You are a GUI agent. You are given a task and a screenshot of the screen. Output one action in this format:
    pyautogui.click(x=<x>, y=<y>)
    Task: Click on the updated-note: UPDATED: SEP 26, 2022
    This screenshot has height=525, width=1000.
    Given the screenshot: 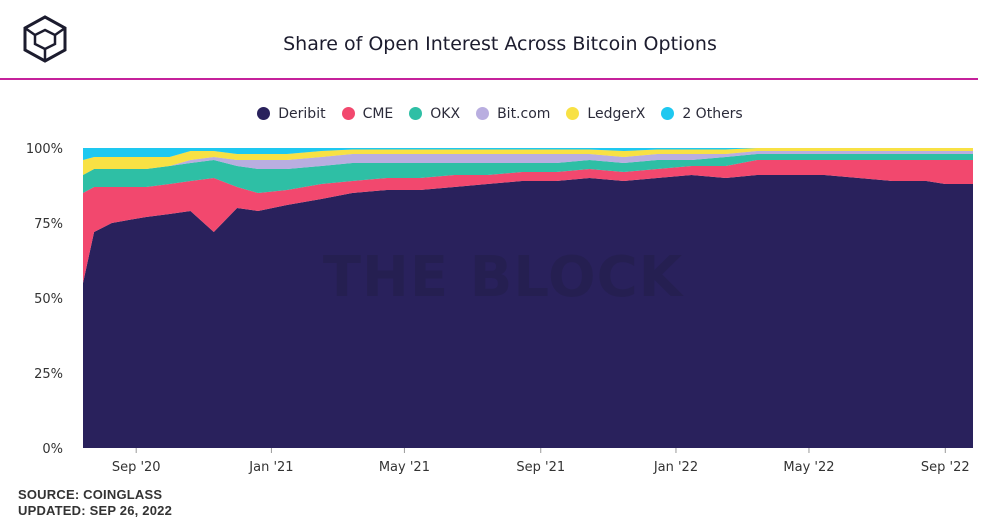 What is the action you would take?
    pyautogui.click(x=95, y=510)
    